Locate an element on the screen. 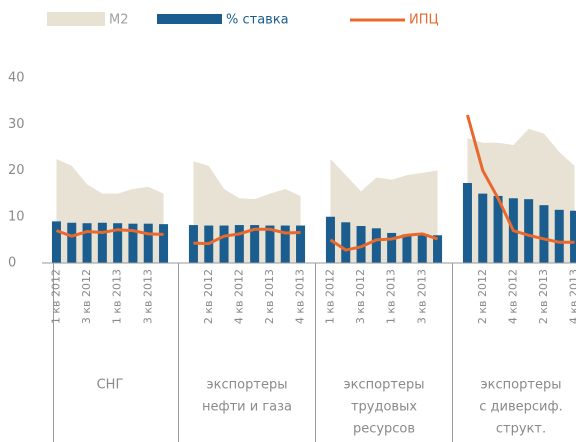 The image size is (576, 442). group-label: трудовых is located at coordinates (384, 407).